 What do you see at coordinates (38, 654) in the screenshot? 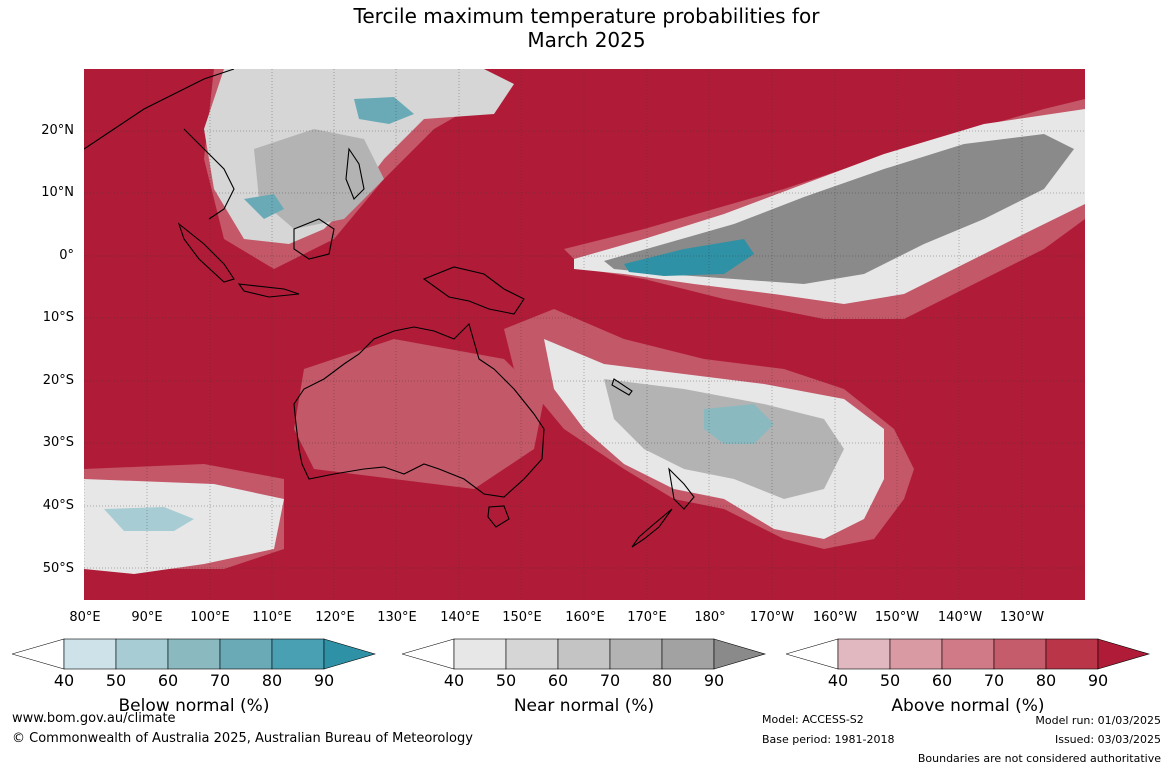
I see `below-colorbar-under` at bounding box center [38, 654].